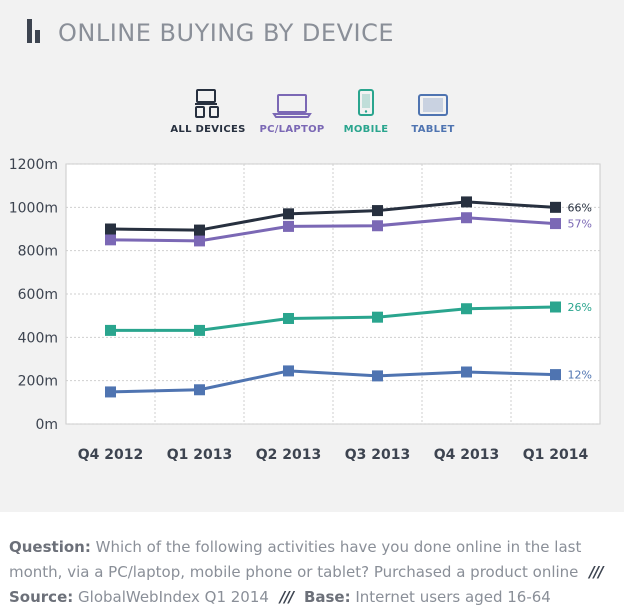 The image size is (624, 611). I want to click on header: ONLINE BUYING BY DEVICE, so click(312, 35).